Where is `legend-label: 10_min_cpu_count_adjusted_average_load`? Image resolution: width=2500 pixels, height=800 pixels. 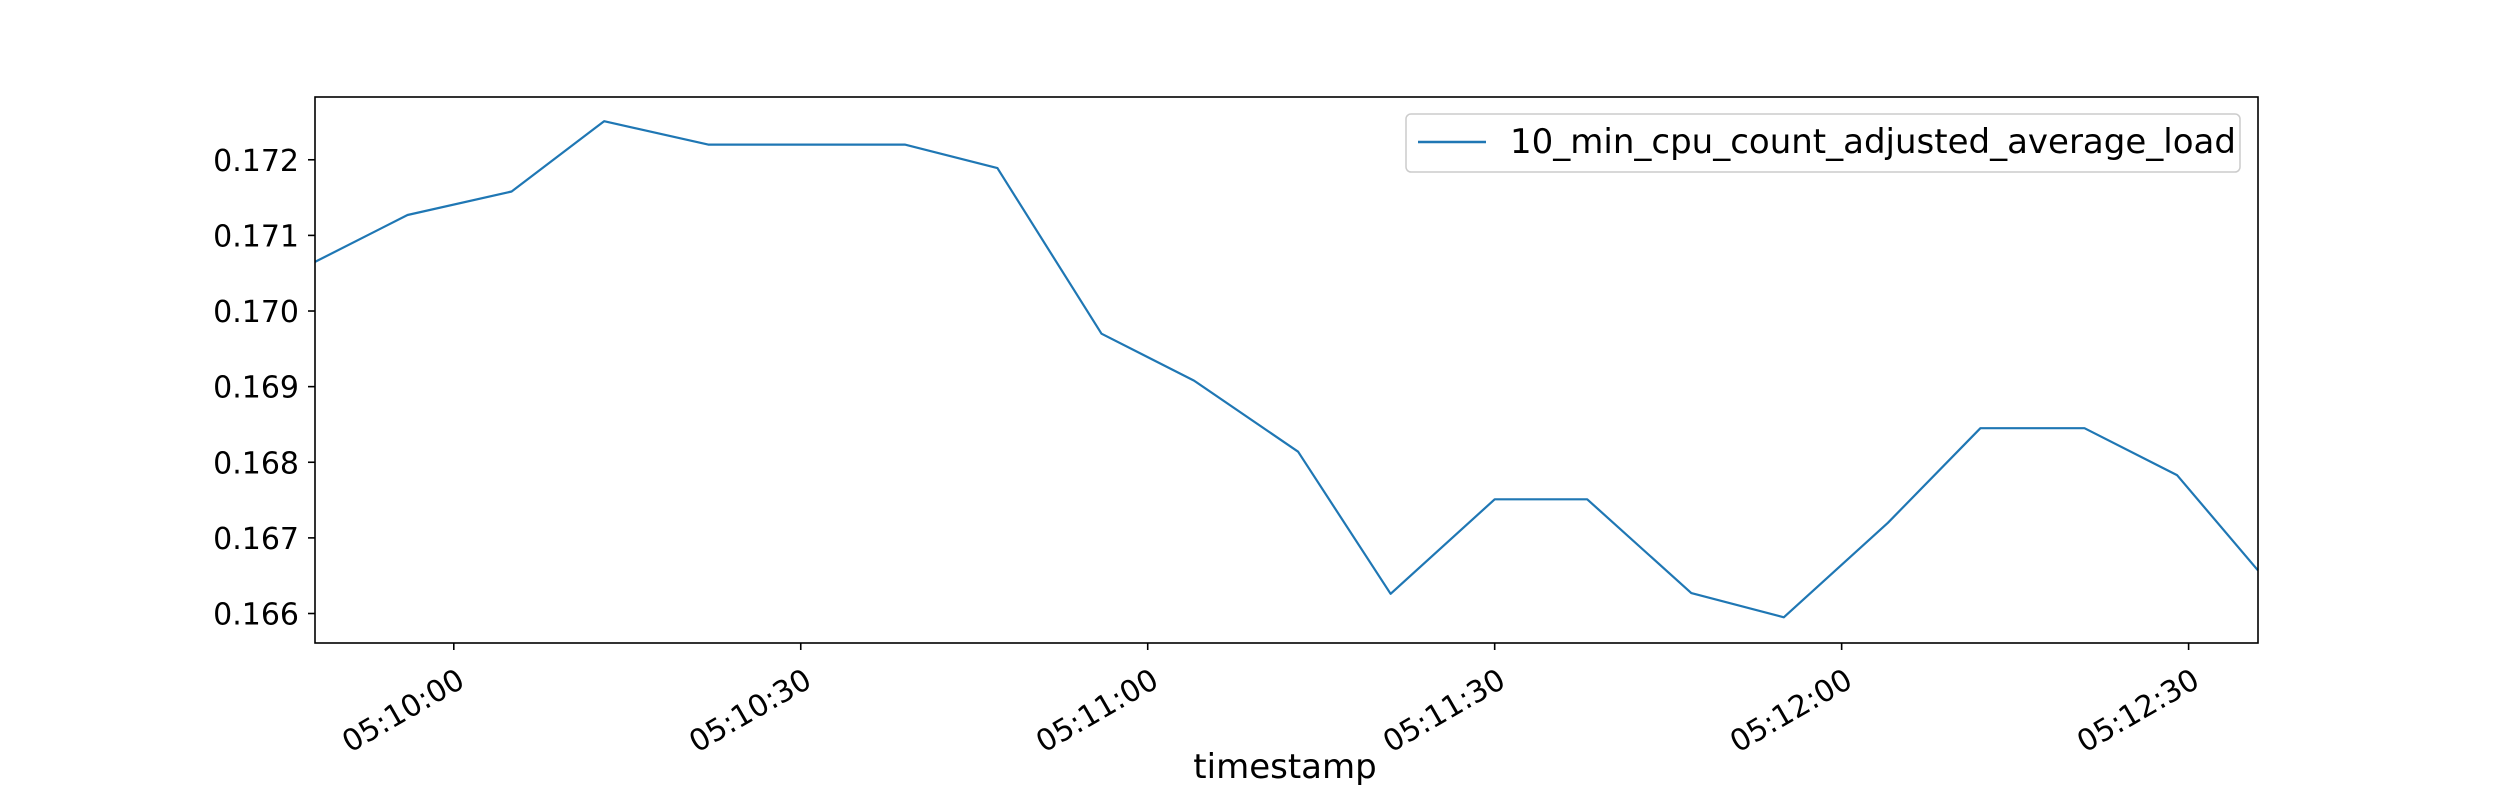 legend-label: 10_min_cpu_count_adjusted_average_load is located at coordinates (1873, 142).